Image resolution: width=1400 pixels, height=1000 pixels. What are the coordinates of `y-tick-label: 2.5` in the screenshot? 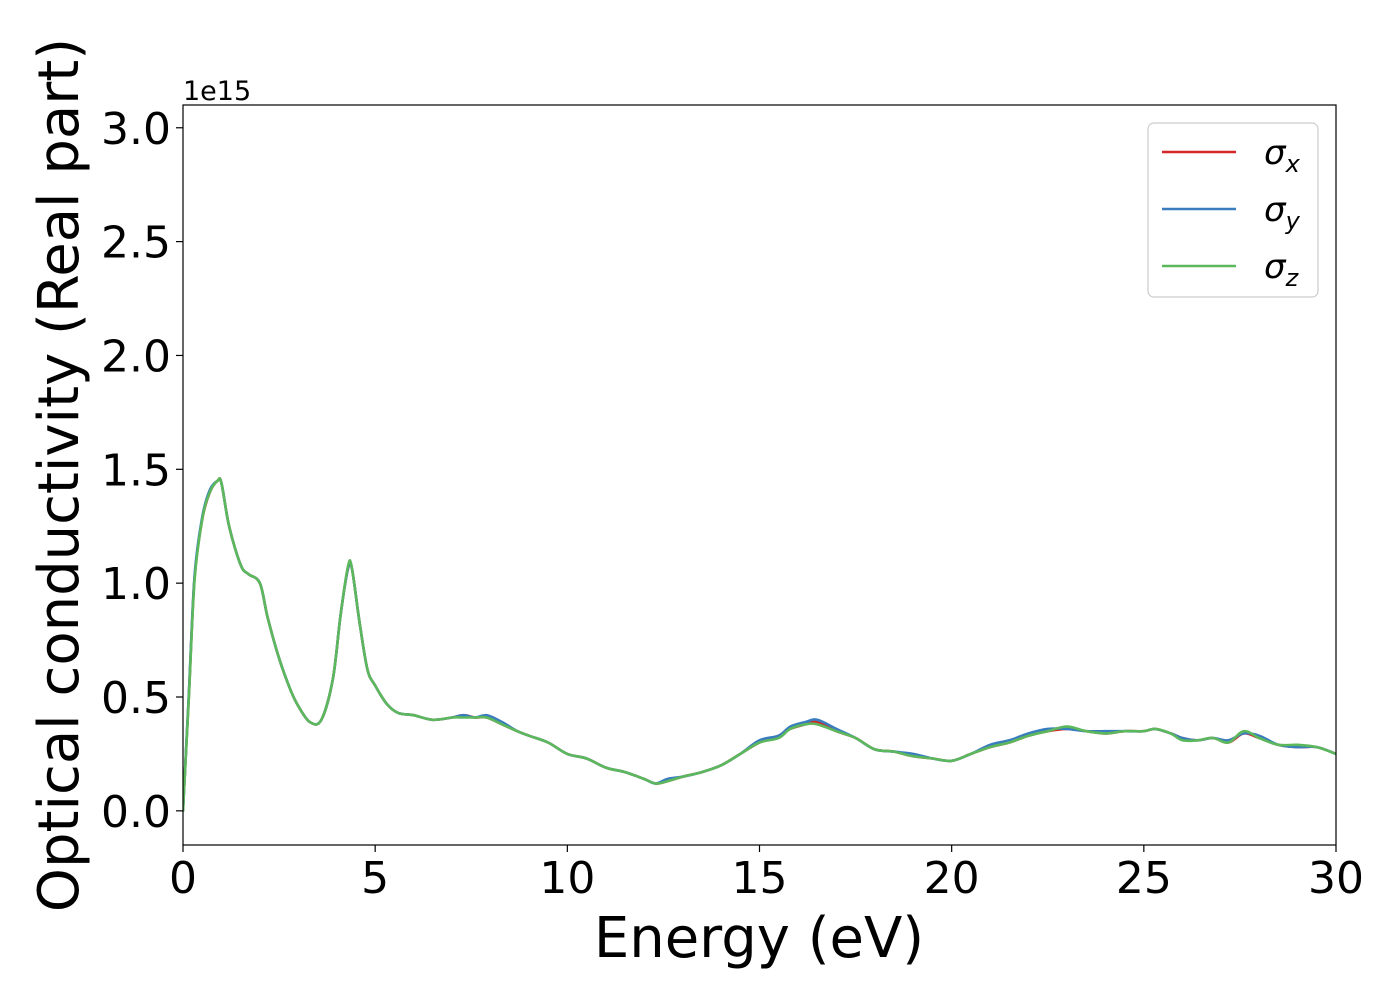 It's located at (136, 243).